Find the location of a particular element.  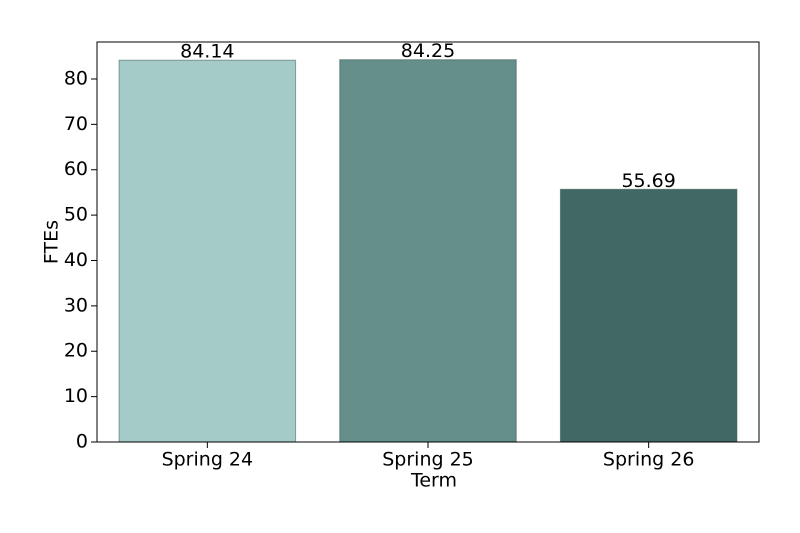

data-label: 55.69 is located at coordinates (648, 181).